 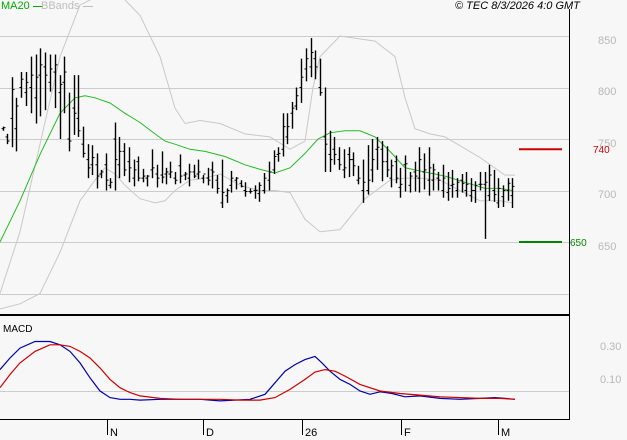 I want to click on support-level-label: 650, so click(x=578, y=243).